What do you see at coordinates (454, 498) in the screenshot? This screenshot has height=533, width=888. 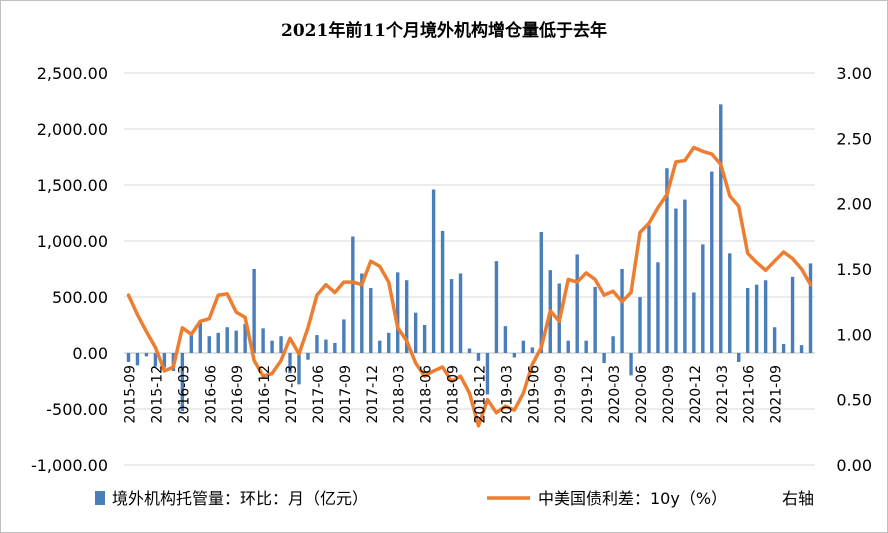 I see `legend: 境外机构托管量：环比：月（亿元） 中美国债利差：10y（%） 右轴` at bounding box center [454, 498].